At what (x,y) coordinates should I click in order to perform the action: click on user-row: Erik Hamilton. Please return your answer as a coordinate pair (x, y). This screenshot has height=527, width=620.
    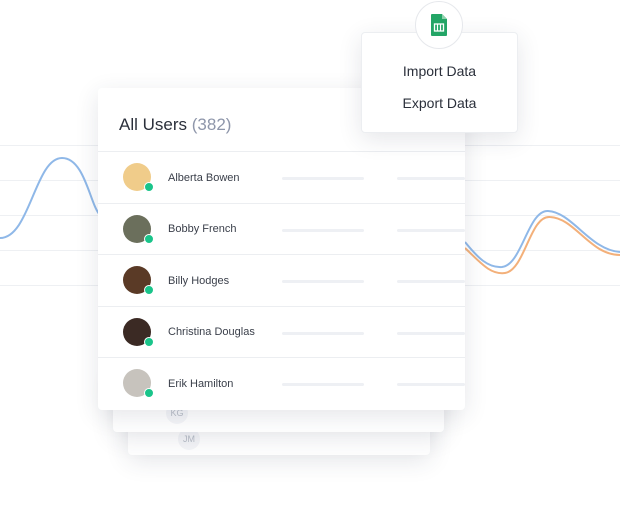
    Looking at the image, I should click on (281, 383).